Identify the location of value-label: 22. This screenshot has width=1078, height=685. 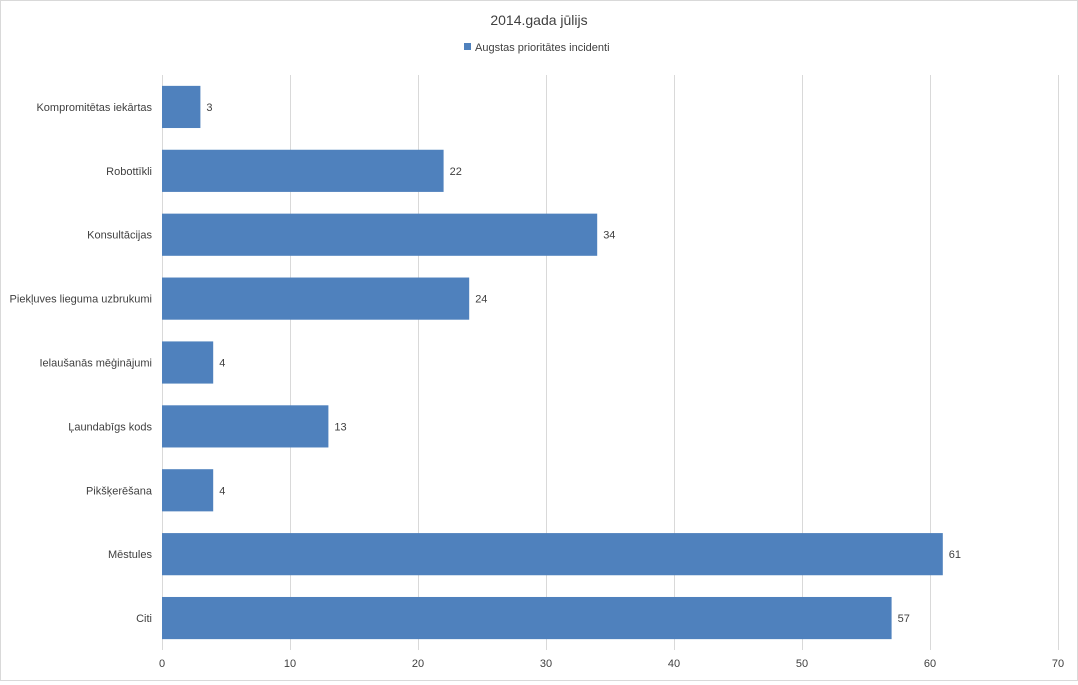
(456, 172).